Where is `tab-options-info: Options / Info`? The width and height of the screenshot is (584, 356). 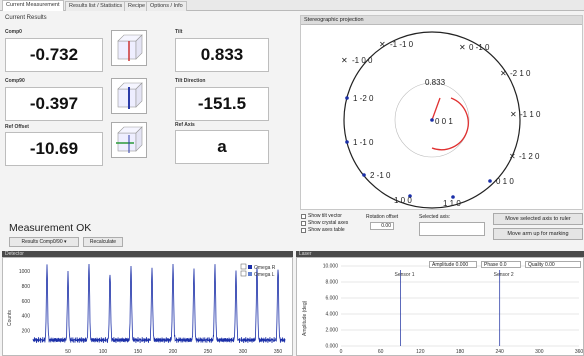 tab-options-info: Options / Info is located at coordinates (166, 6).